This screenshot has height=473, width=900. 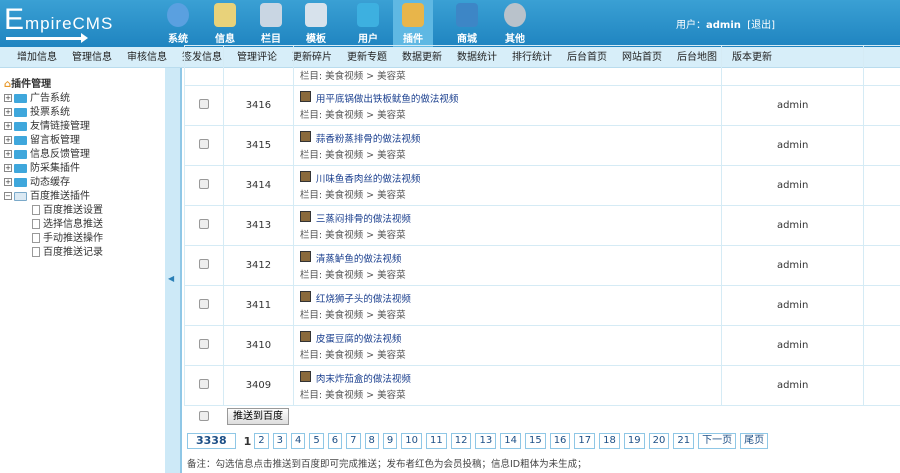 I want to click on sidebar-leaf: 百度推送记录, so click(x=53, y=253).